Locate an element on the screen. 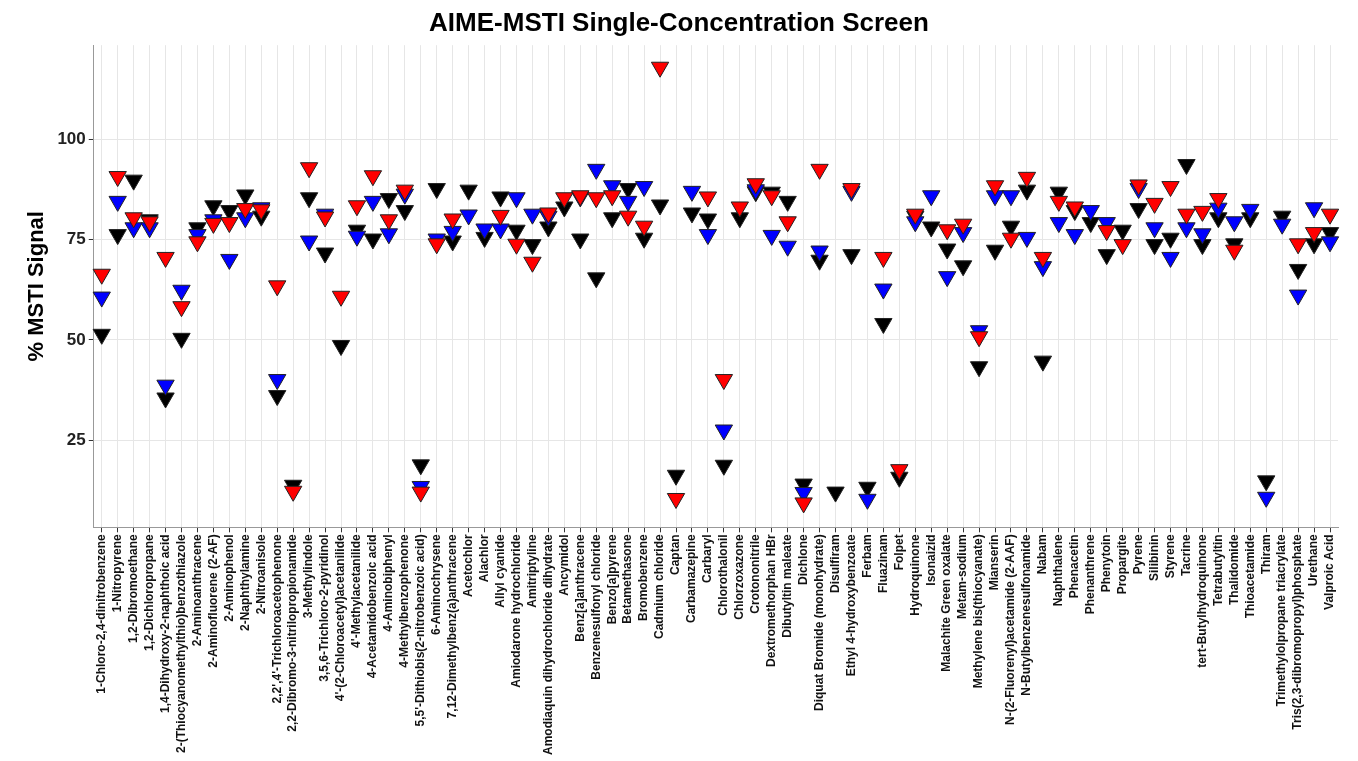 This screenshot has width=1358, height=761. x-tick-label: Phenanthrene is located at coordinates (1090, 574).